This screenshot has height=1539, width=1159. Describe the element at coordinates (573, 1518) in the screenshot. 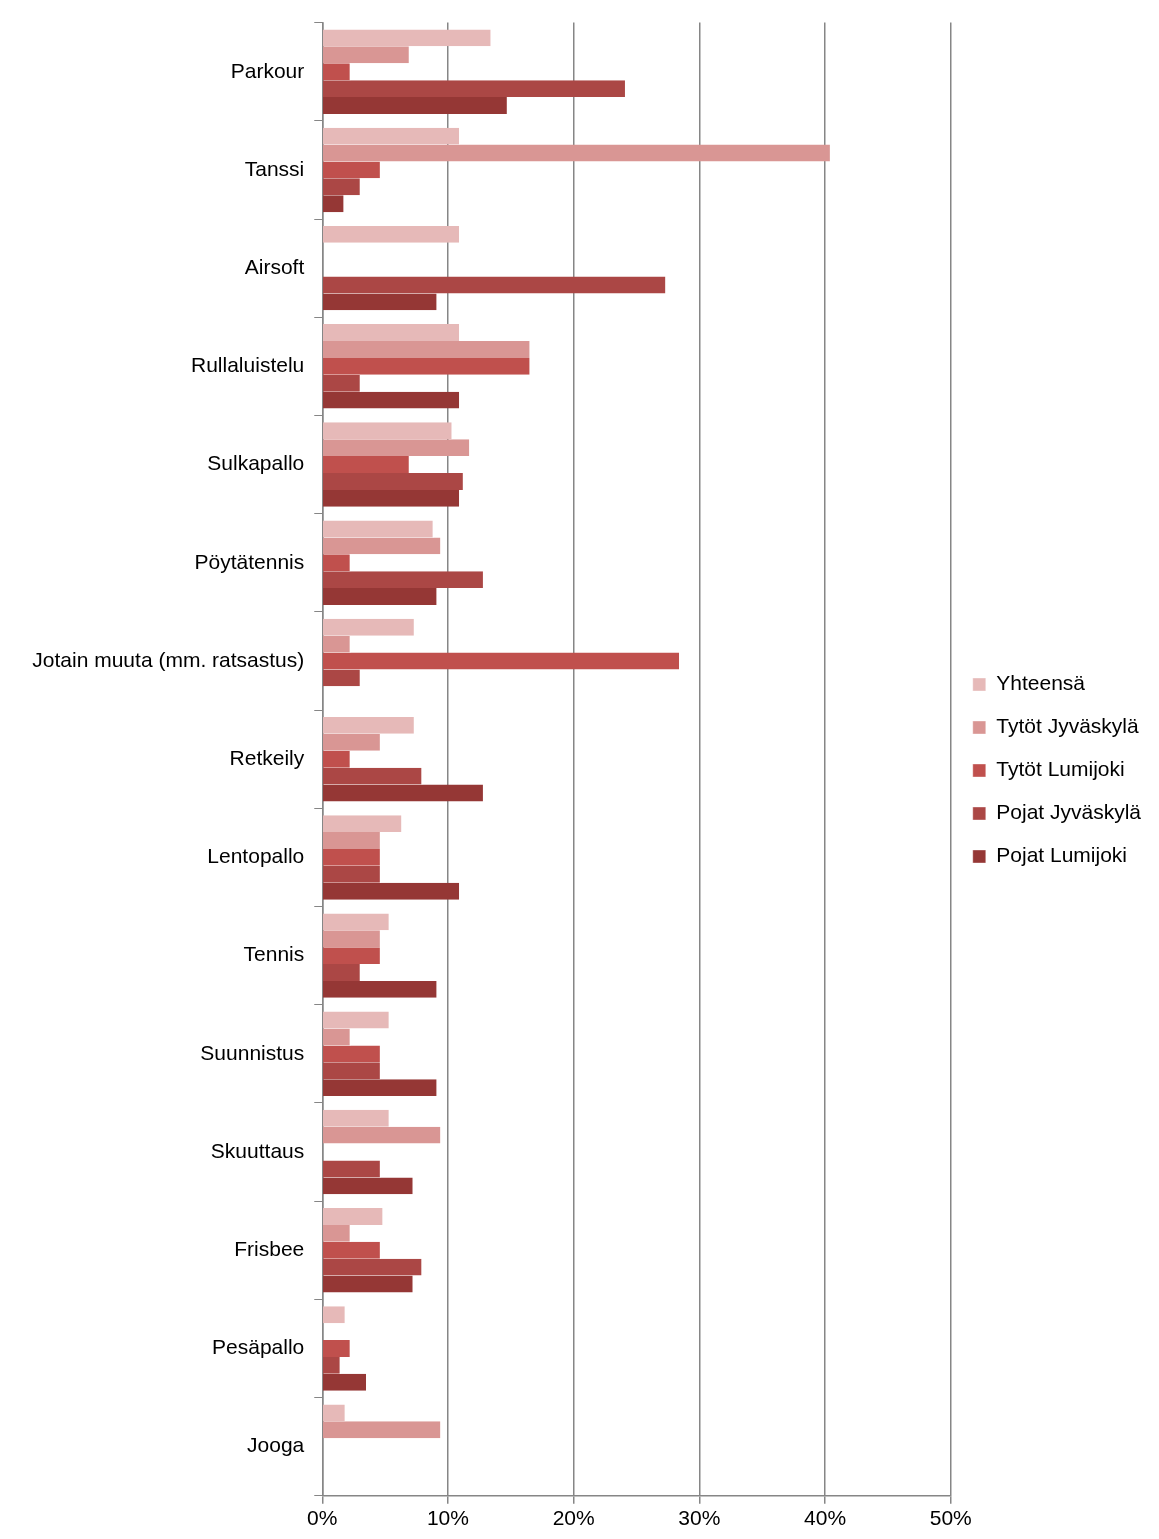

I see `x-tick-label: 20%` at that location.